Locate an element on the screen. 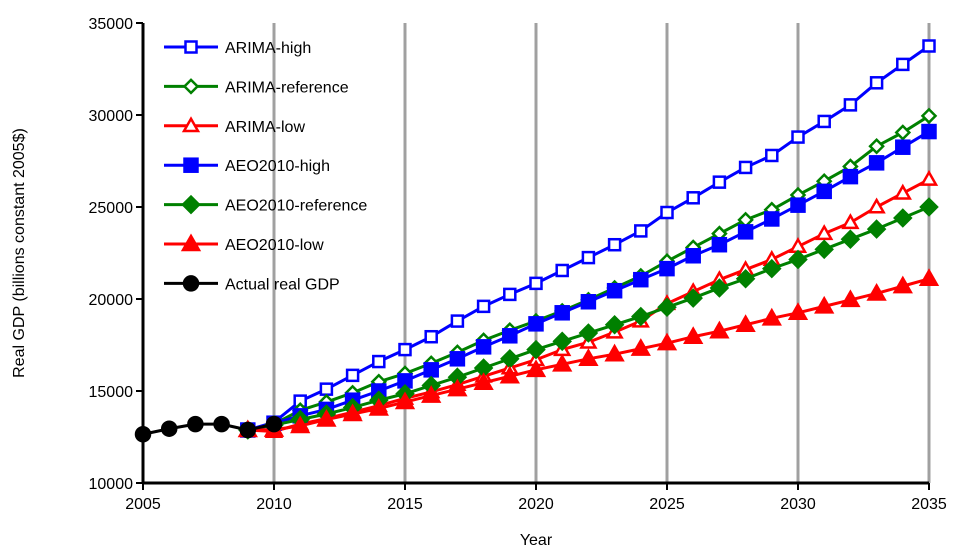 The width and height of the screenshot is (956, 549). y-axis-title: Real GDP (billions constant 2005$) is located at coordinates (19, 253).